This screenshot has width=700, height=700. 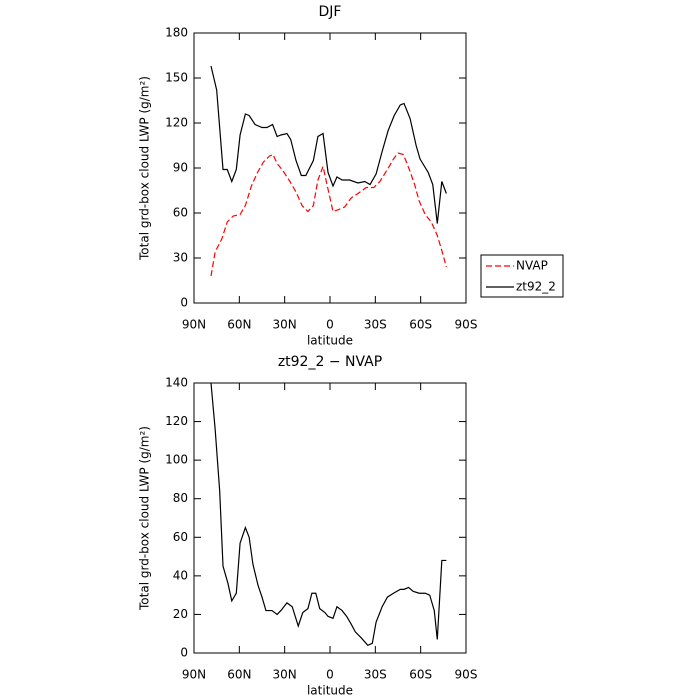 I want to click on chart-title: zt92_2 − NVAP, so click(x=330, y=362).